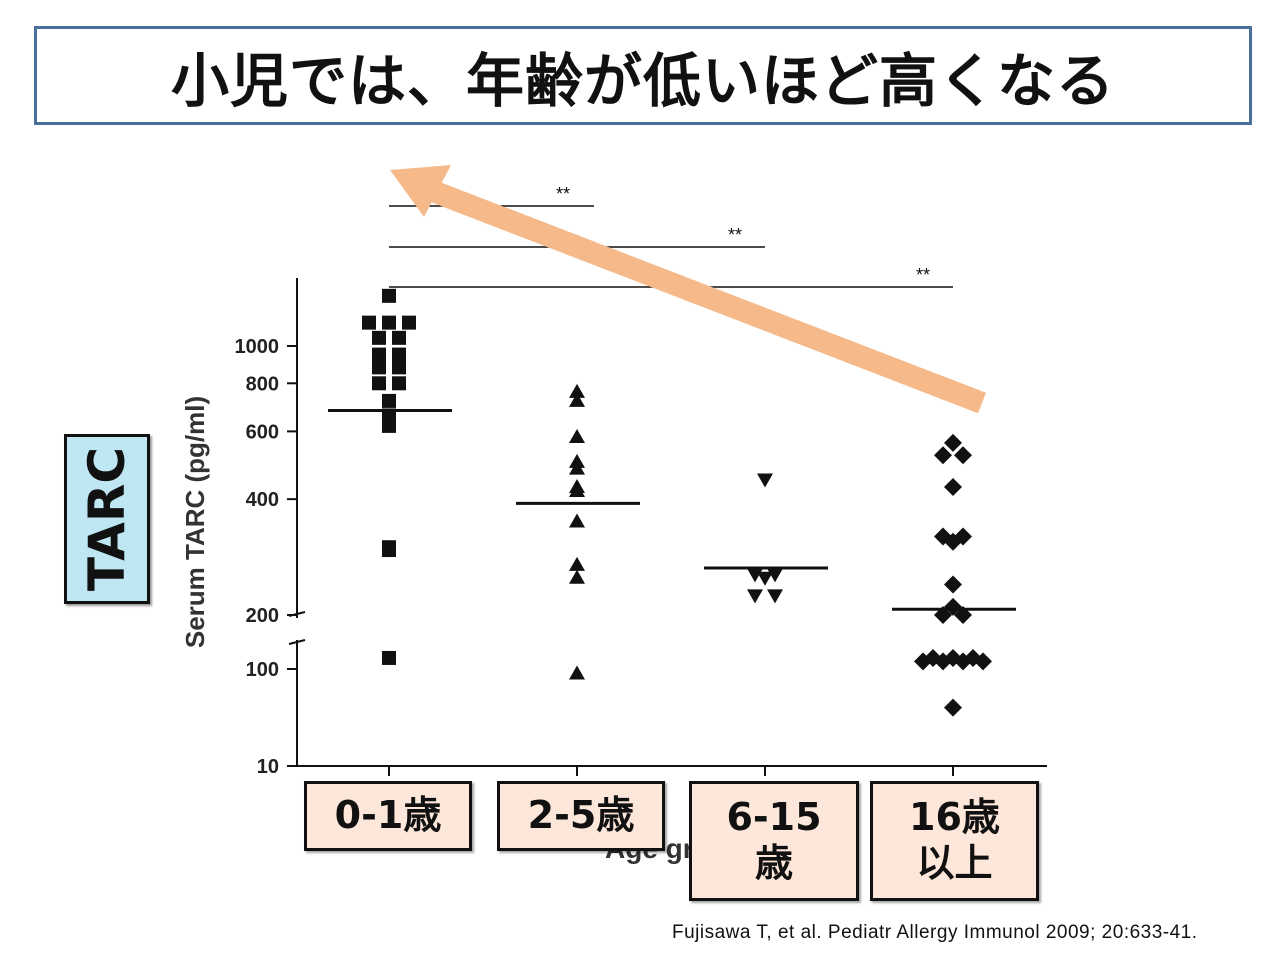 The image size is (1280, 960). I want to click on y-axis-label: Serum TARC (pg/ml), so click(195, 522).